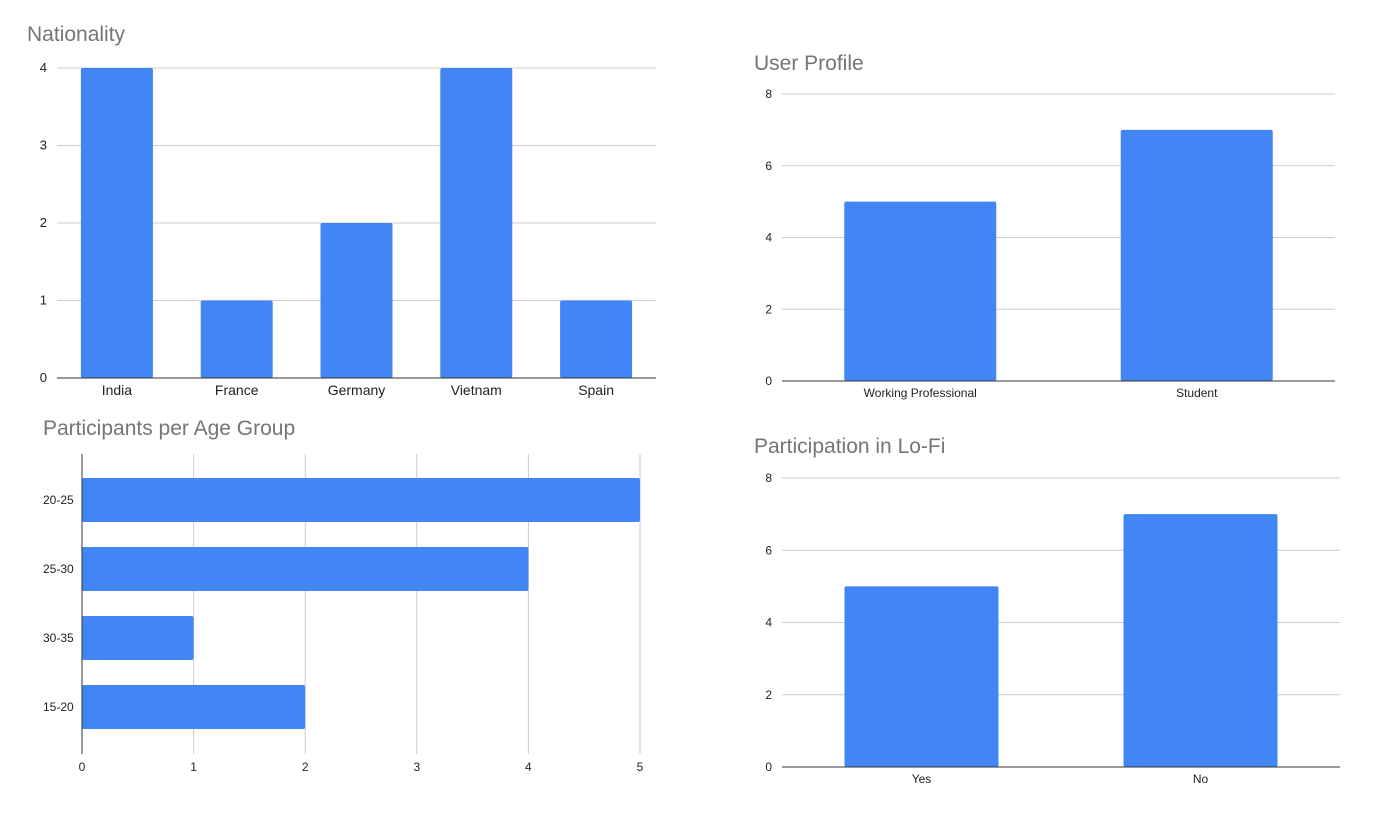 This screenshot has width=1377, height=816. Describe the element at coordinates (58, 638) in the screenshot. I see `y-category-label: 30-35` at that location.